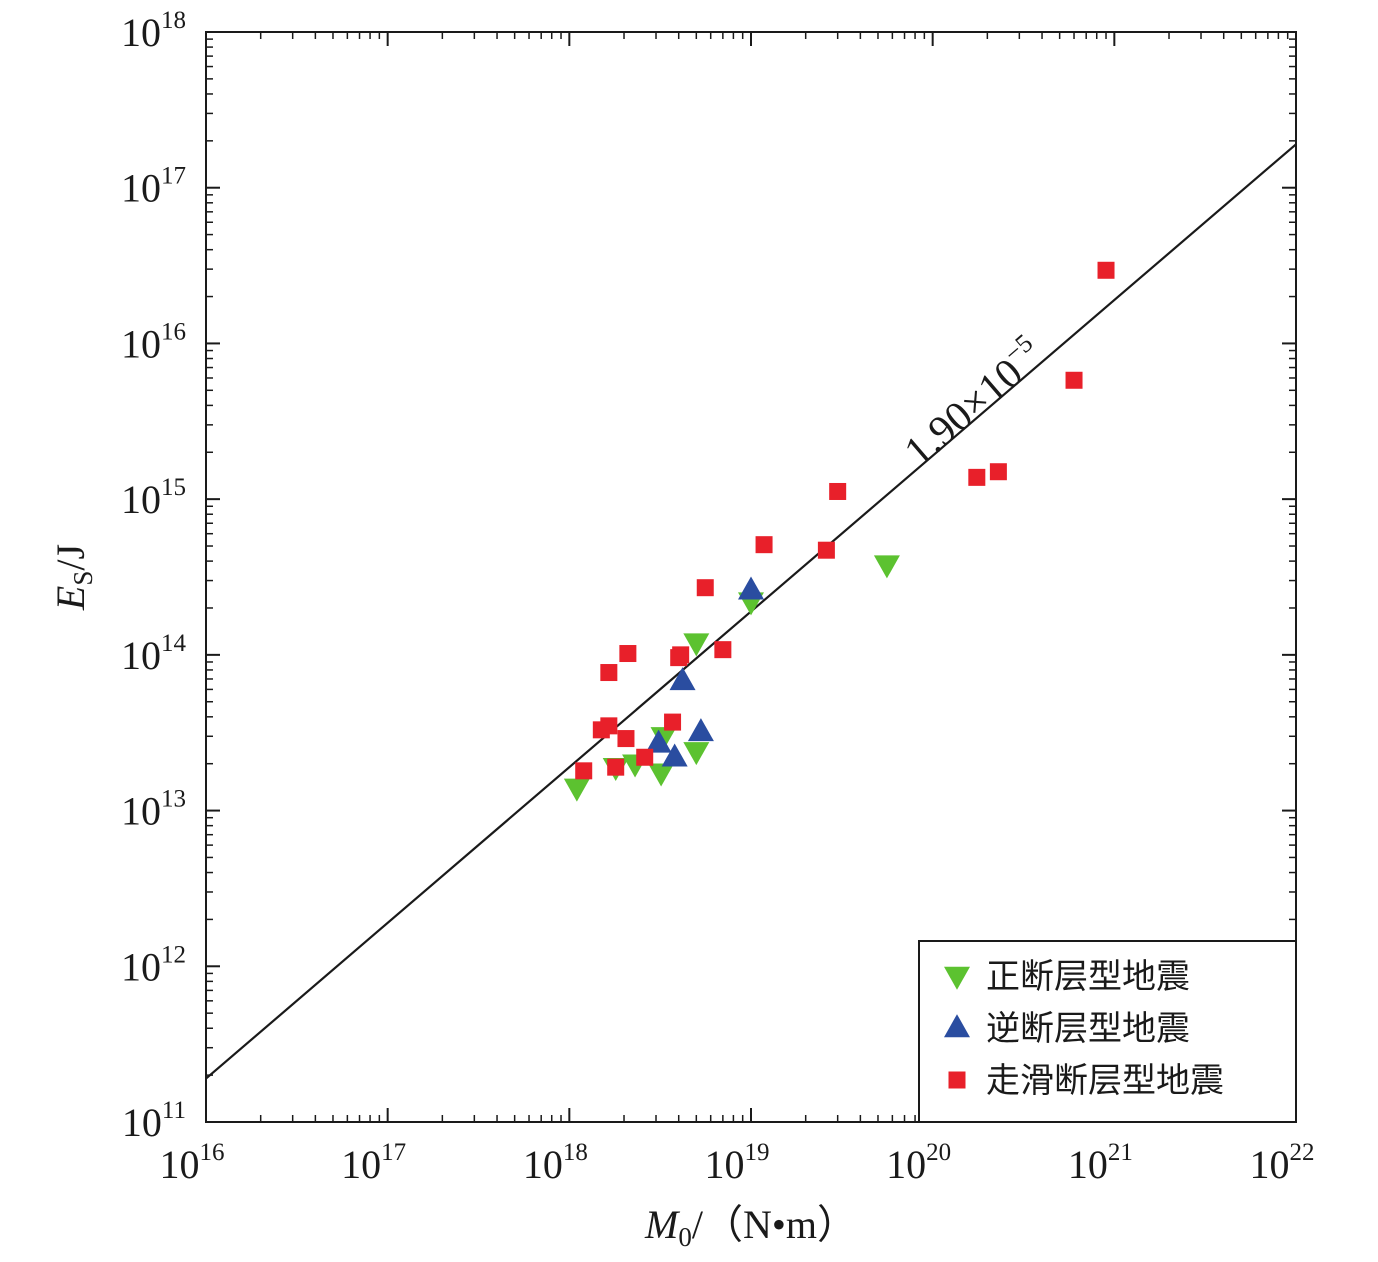 The image size is (1378, 1262). I want to click on y-tick-label: 1012, so click(153, 965).